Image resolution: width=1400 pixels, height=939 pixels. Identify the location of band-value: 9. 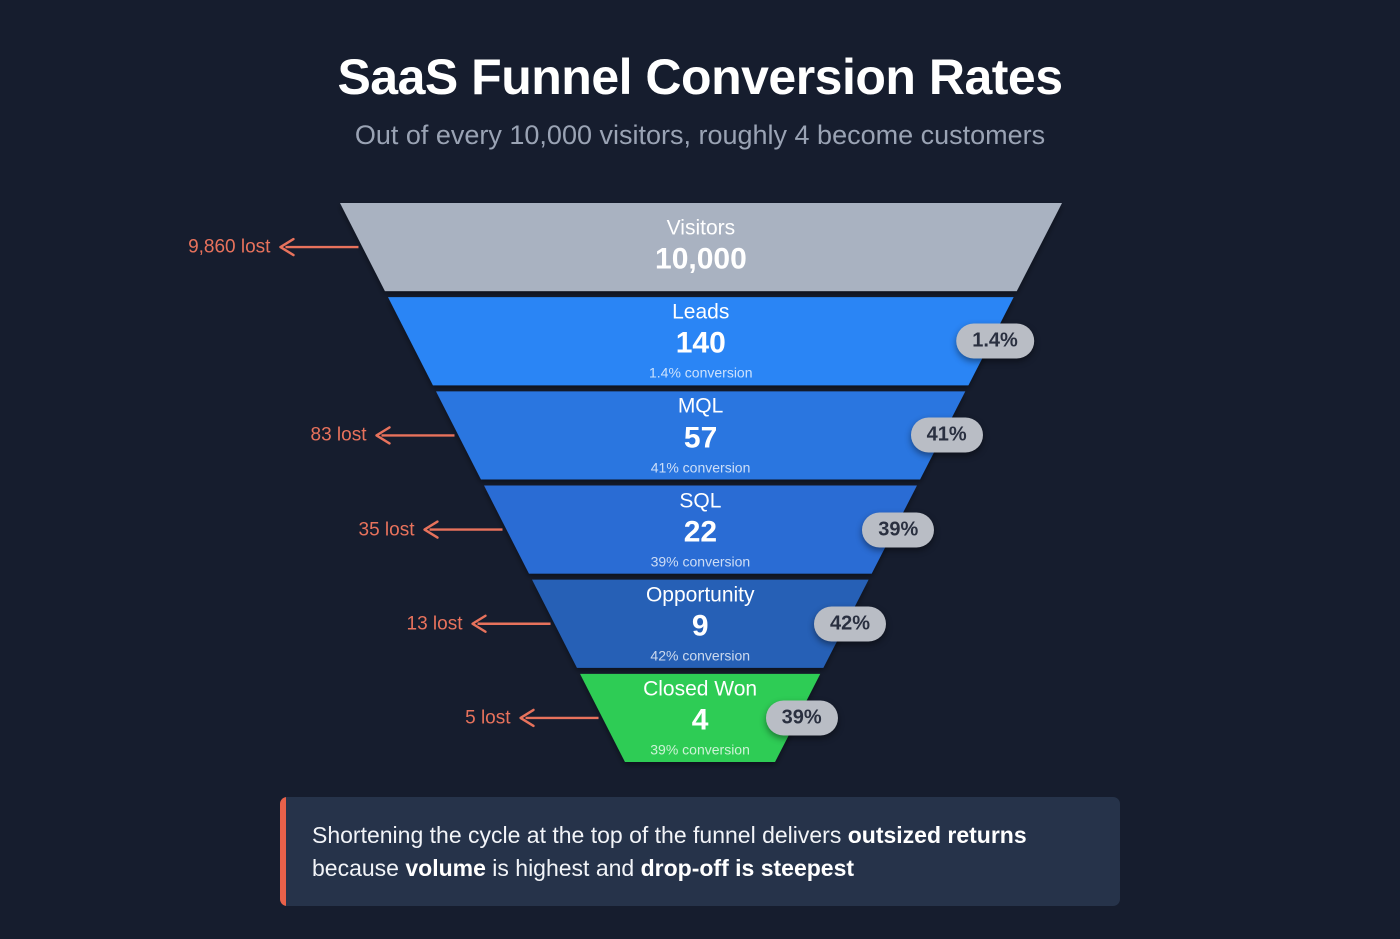
(700, 626).